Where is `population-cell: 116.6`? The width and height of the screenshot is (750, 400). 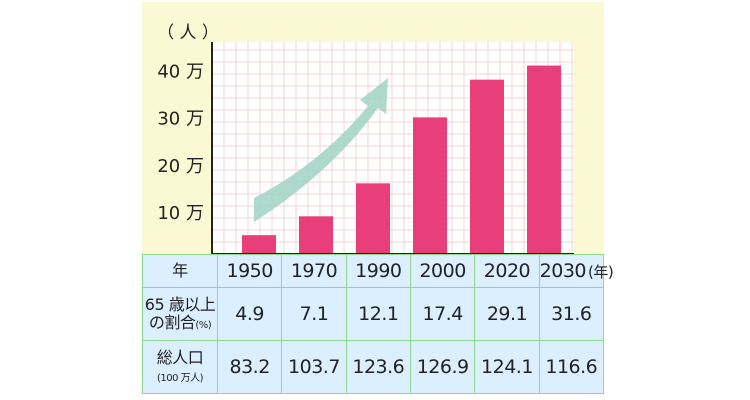
population-cell: 116.6 is located at coordinates (571, 367).